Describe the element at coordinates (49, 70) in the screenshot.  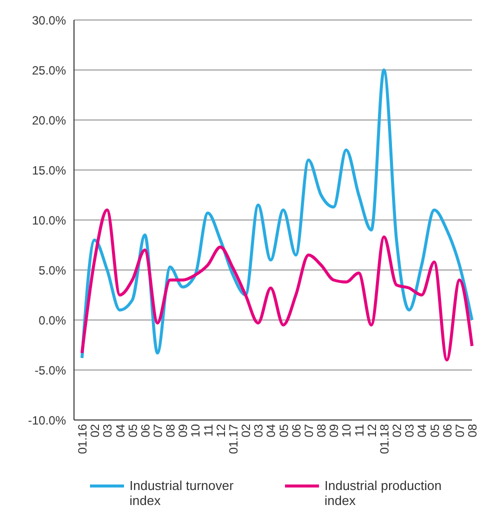
I see `y-tick-label: 25.0%` at that location.